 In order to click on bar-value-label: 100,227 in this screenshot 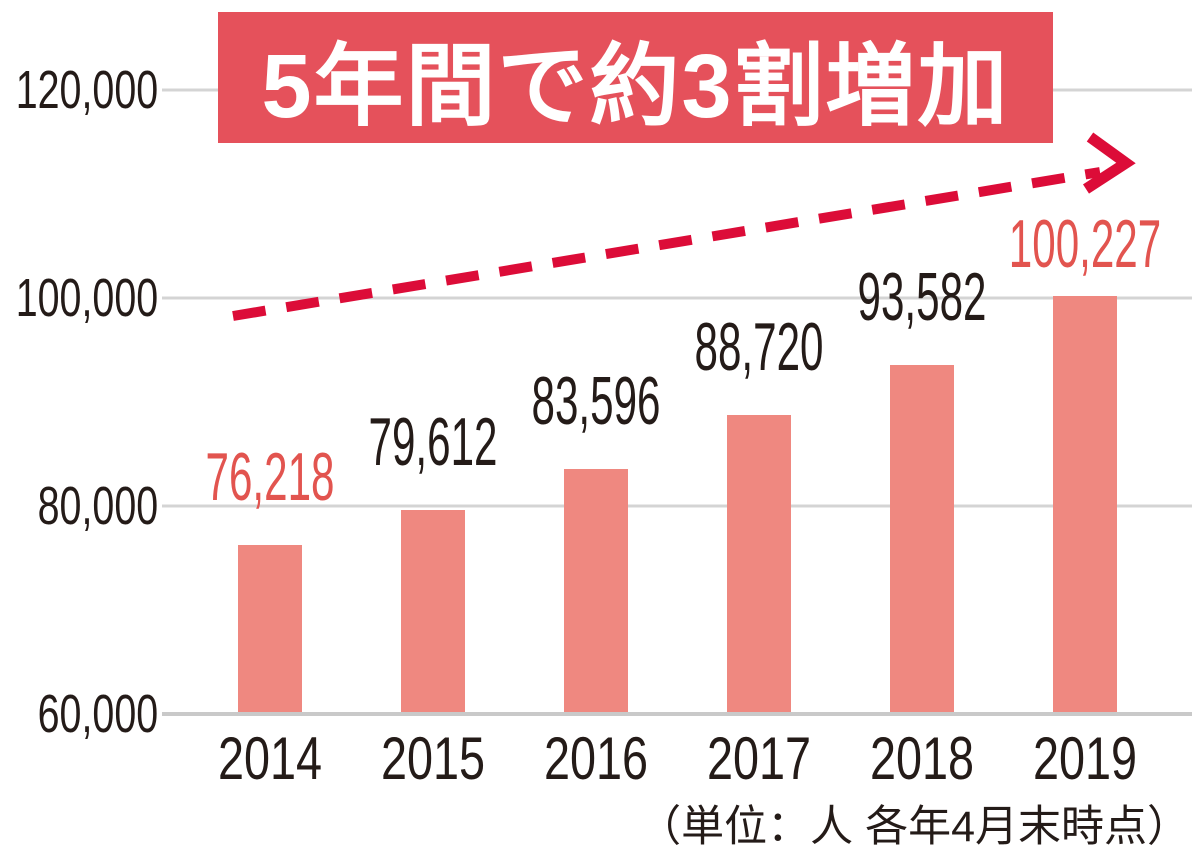, I will do `click(1085, 243)`.